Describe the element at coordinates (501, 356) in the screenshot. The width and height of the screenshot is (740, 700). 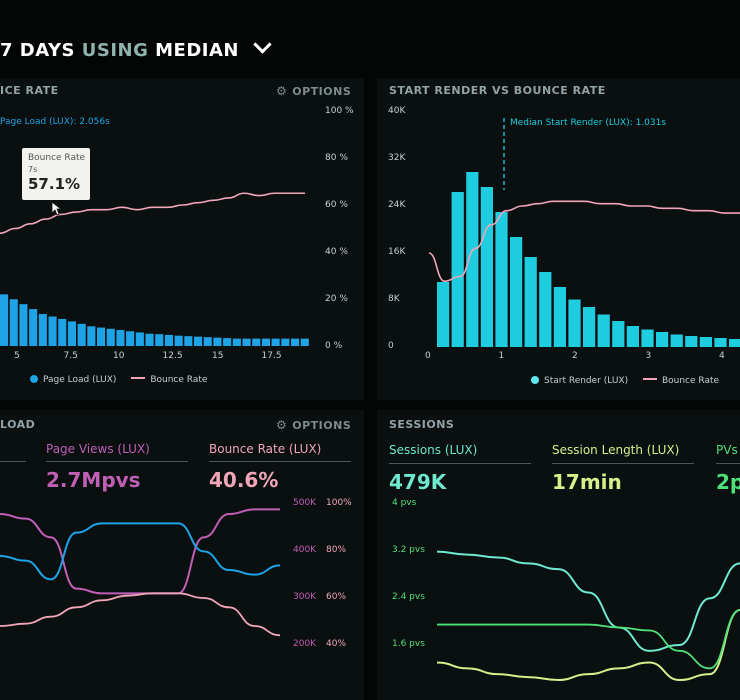
I see `x-tick-label: 1` at that location.